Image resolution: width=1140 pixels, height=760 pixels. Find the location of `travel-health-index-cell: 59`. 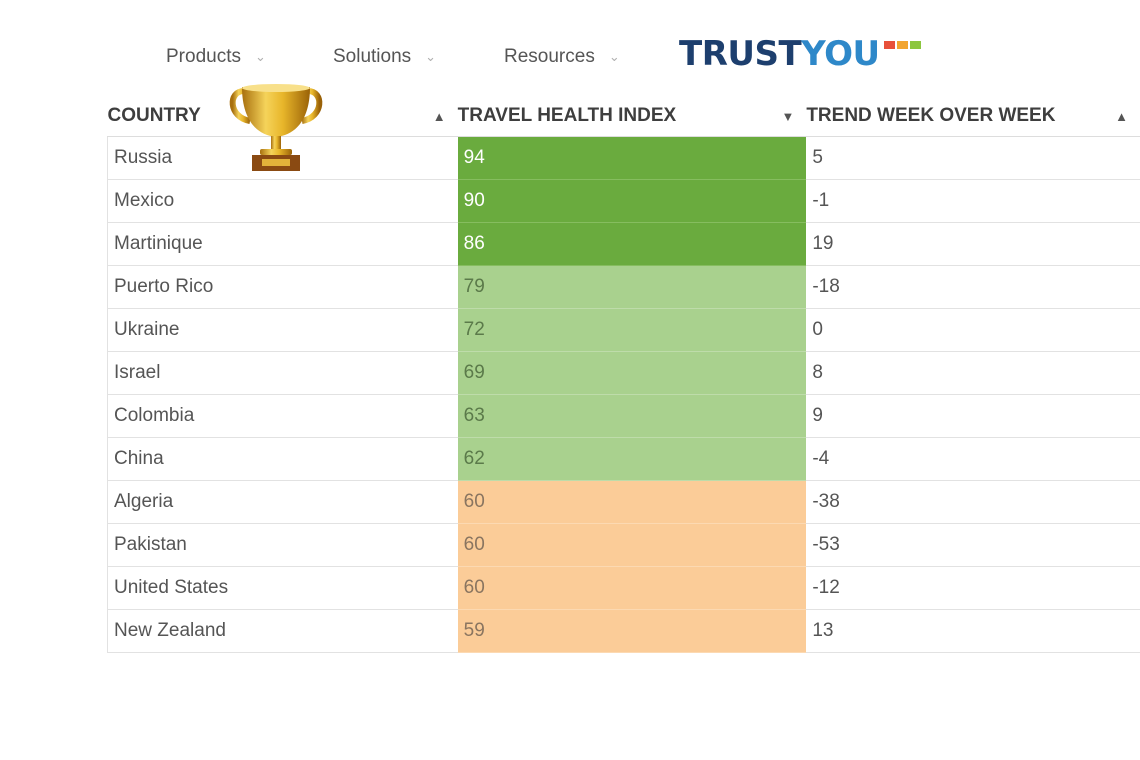

travel-health-index-cell: 59 is located at coordinates (632, 631).